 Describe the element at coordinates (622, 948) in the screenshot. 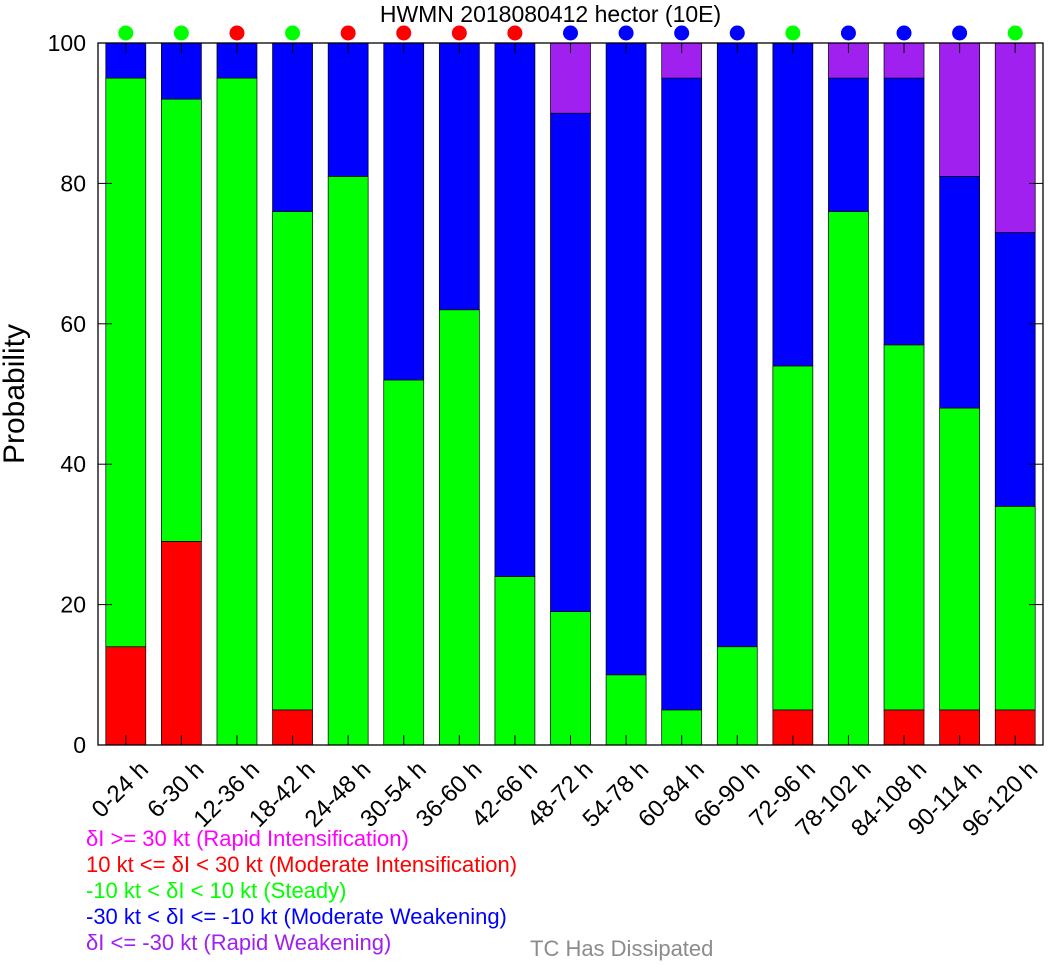

I see `legend-dissipated: TC Has Dissipated` at that location.